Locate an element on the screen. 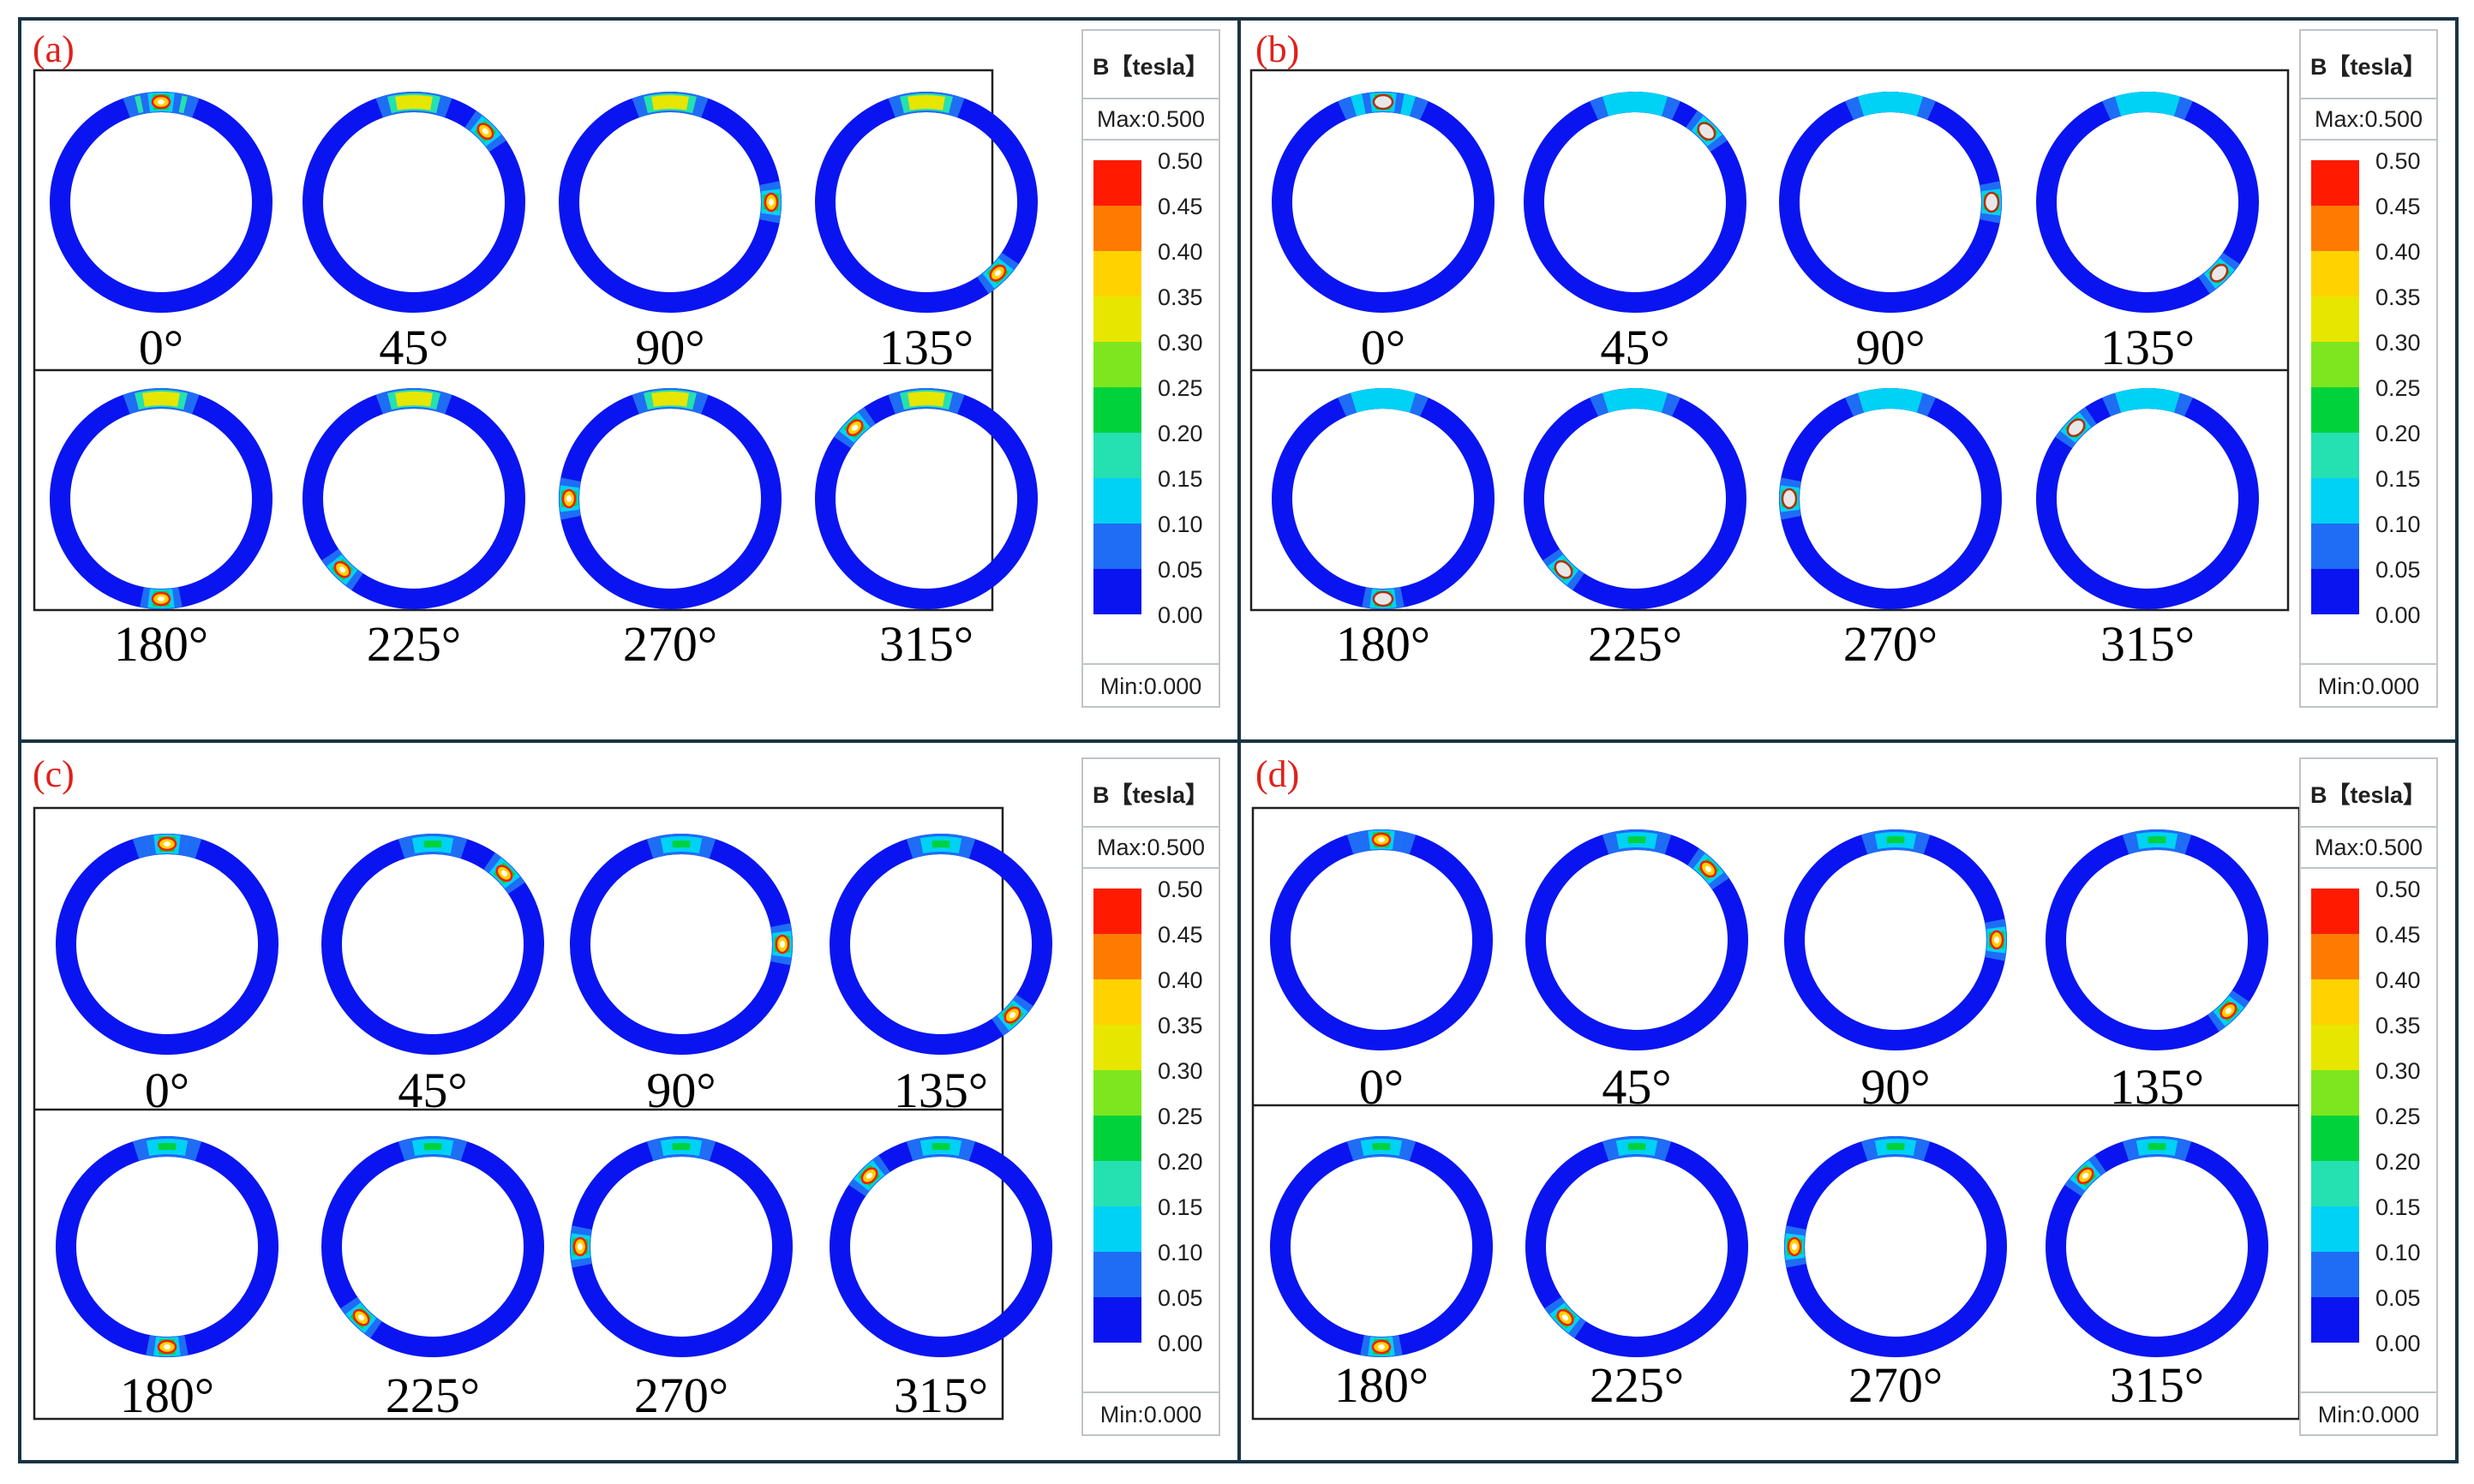 The width and height of the screenshot is (2474, 1484). panel-label: (b) is located at coordinates (1277, 49).